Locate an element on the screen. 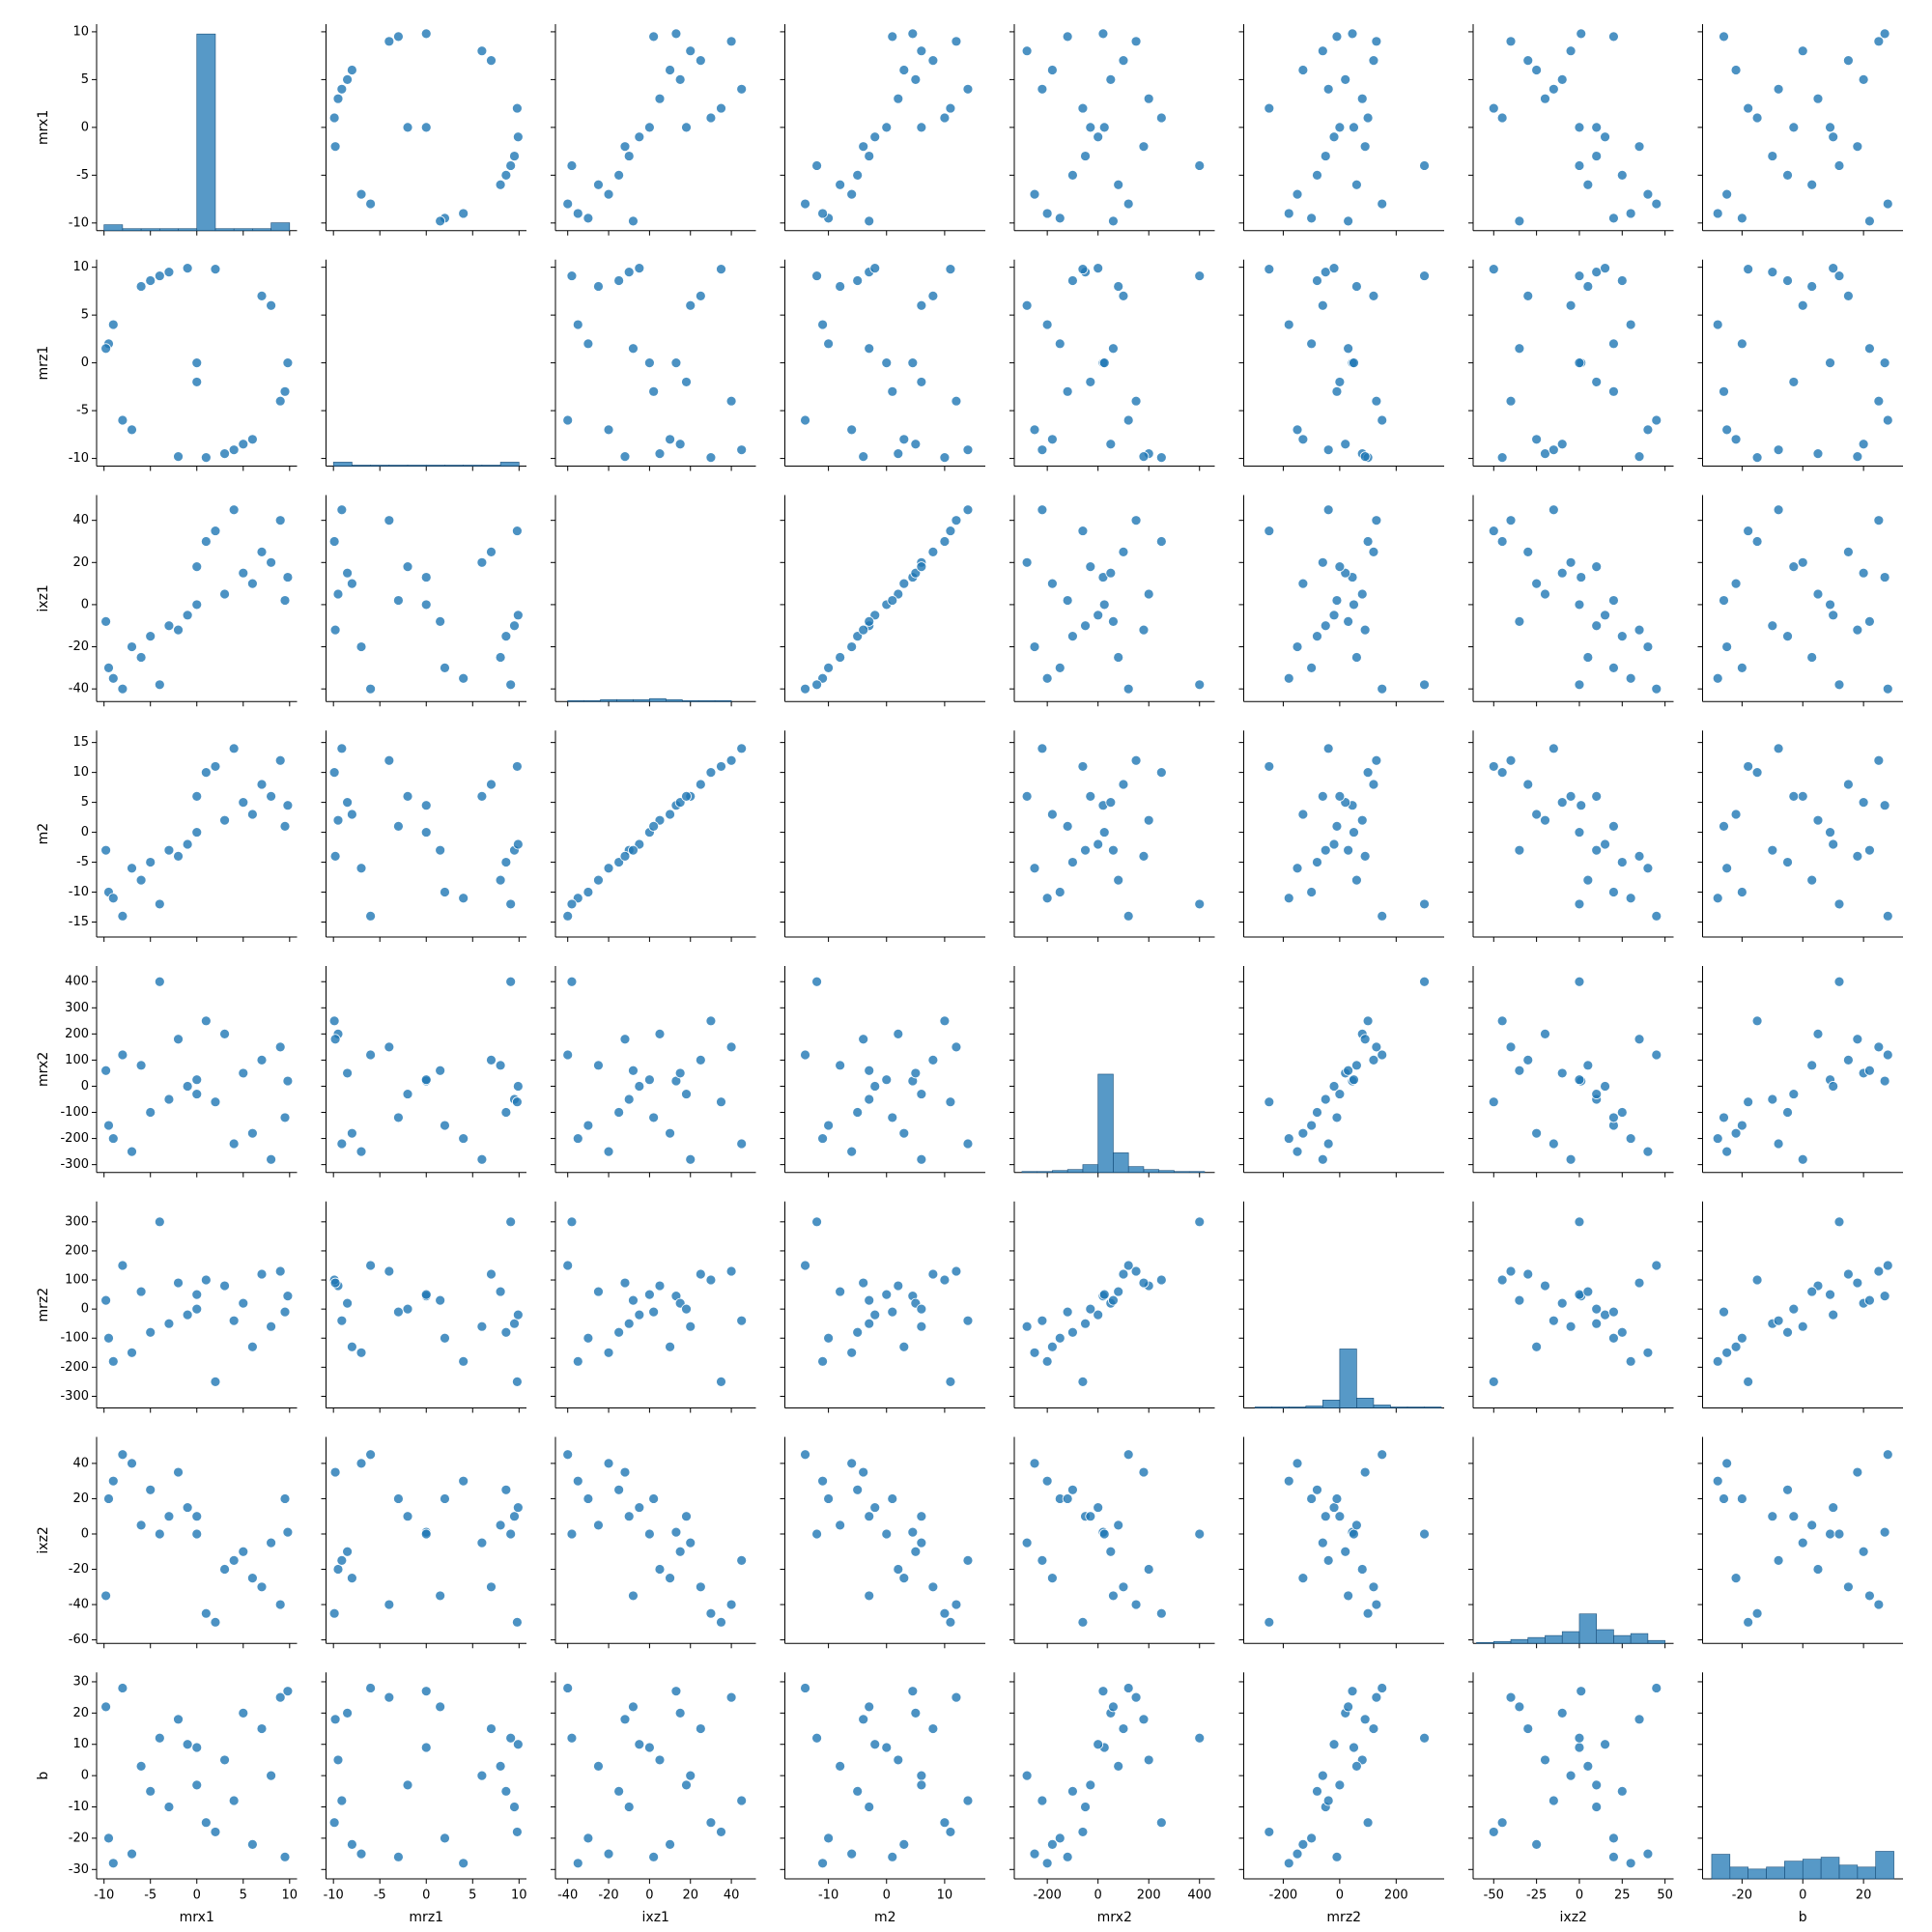  y-tick-label: 5 is located at coordinates (85, 802).